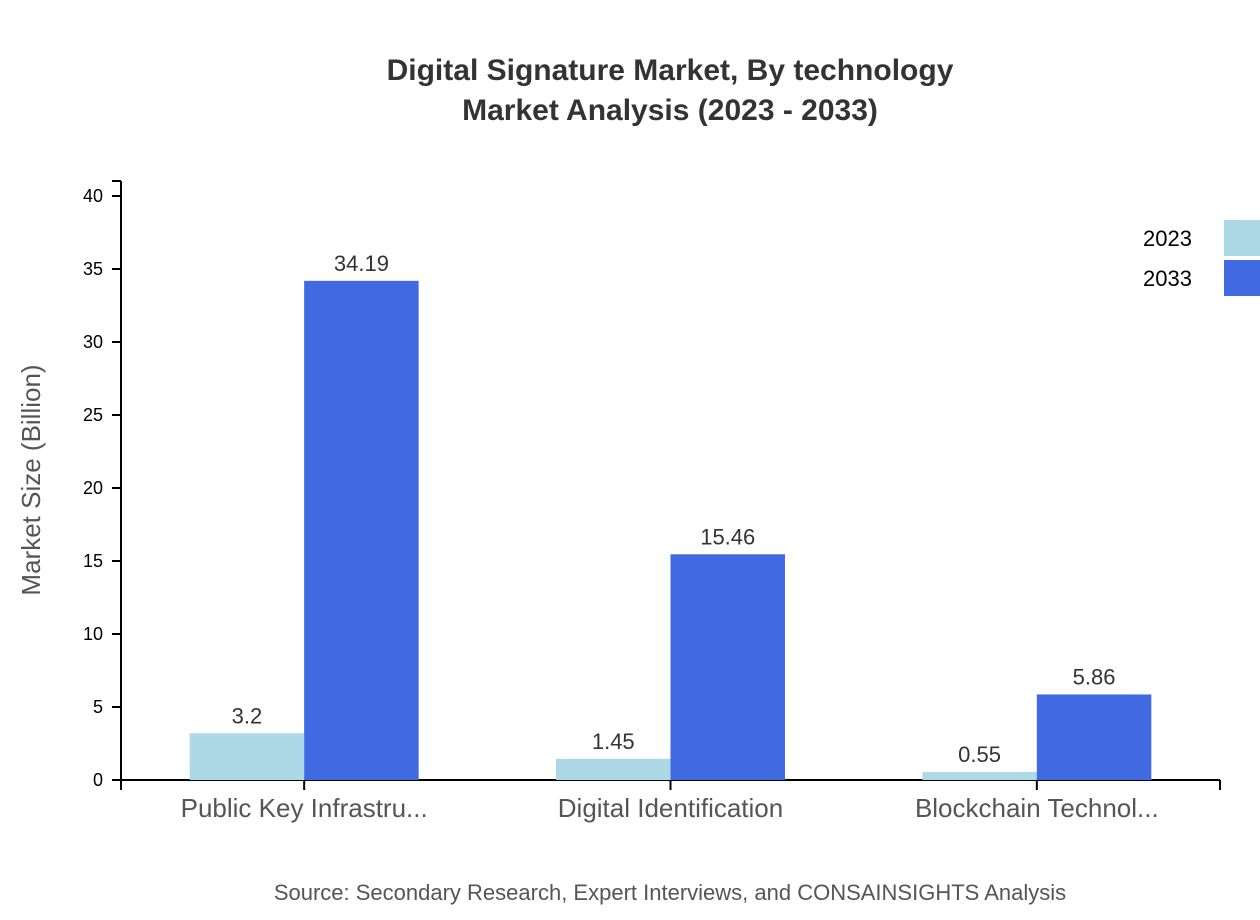  I want to click on legend-label: 2023, so click(1167, 238).